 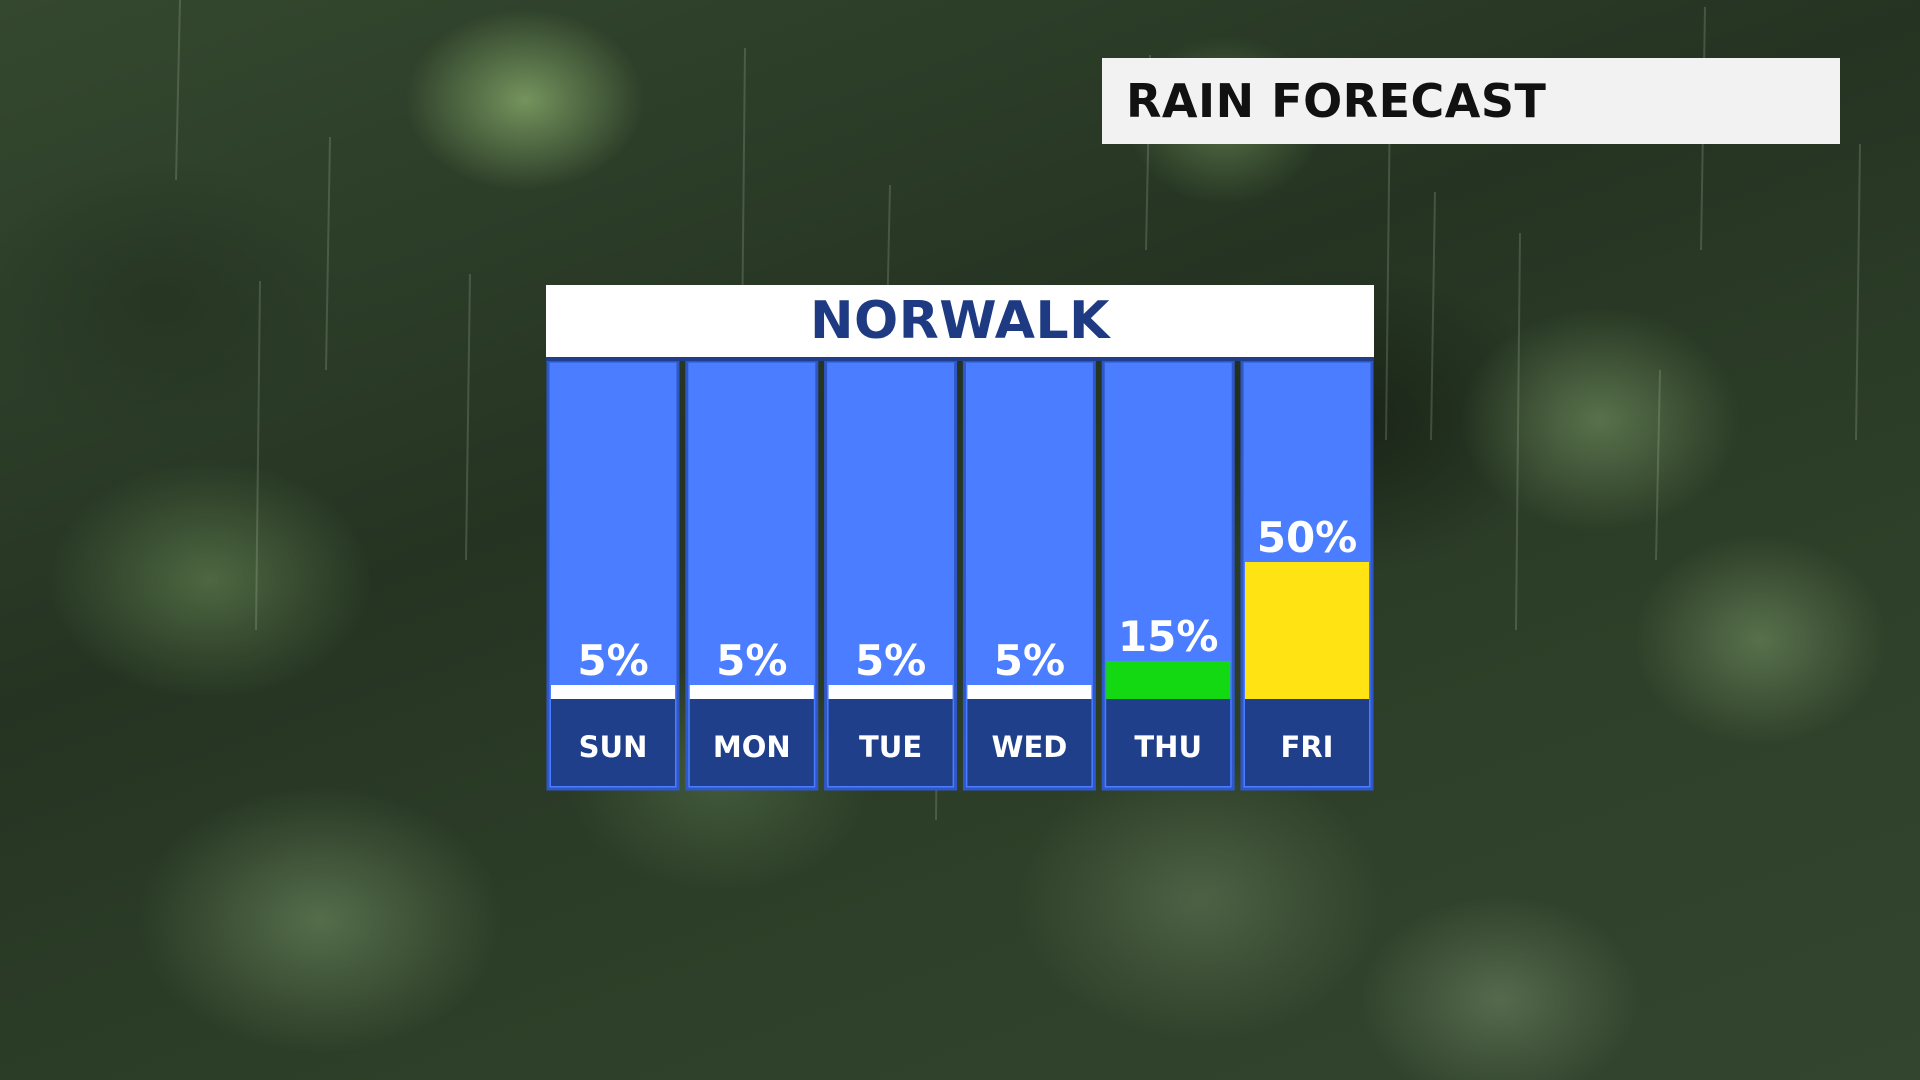 I want to click on bar-wed, so click(x=1029, y=692).